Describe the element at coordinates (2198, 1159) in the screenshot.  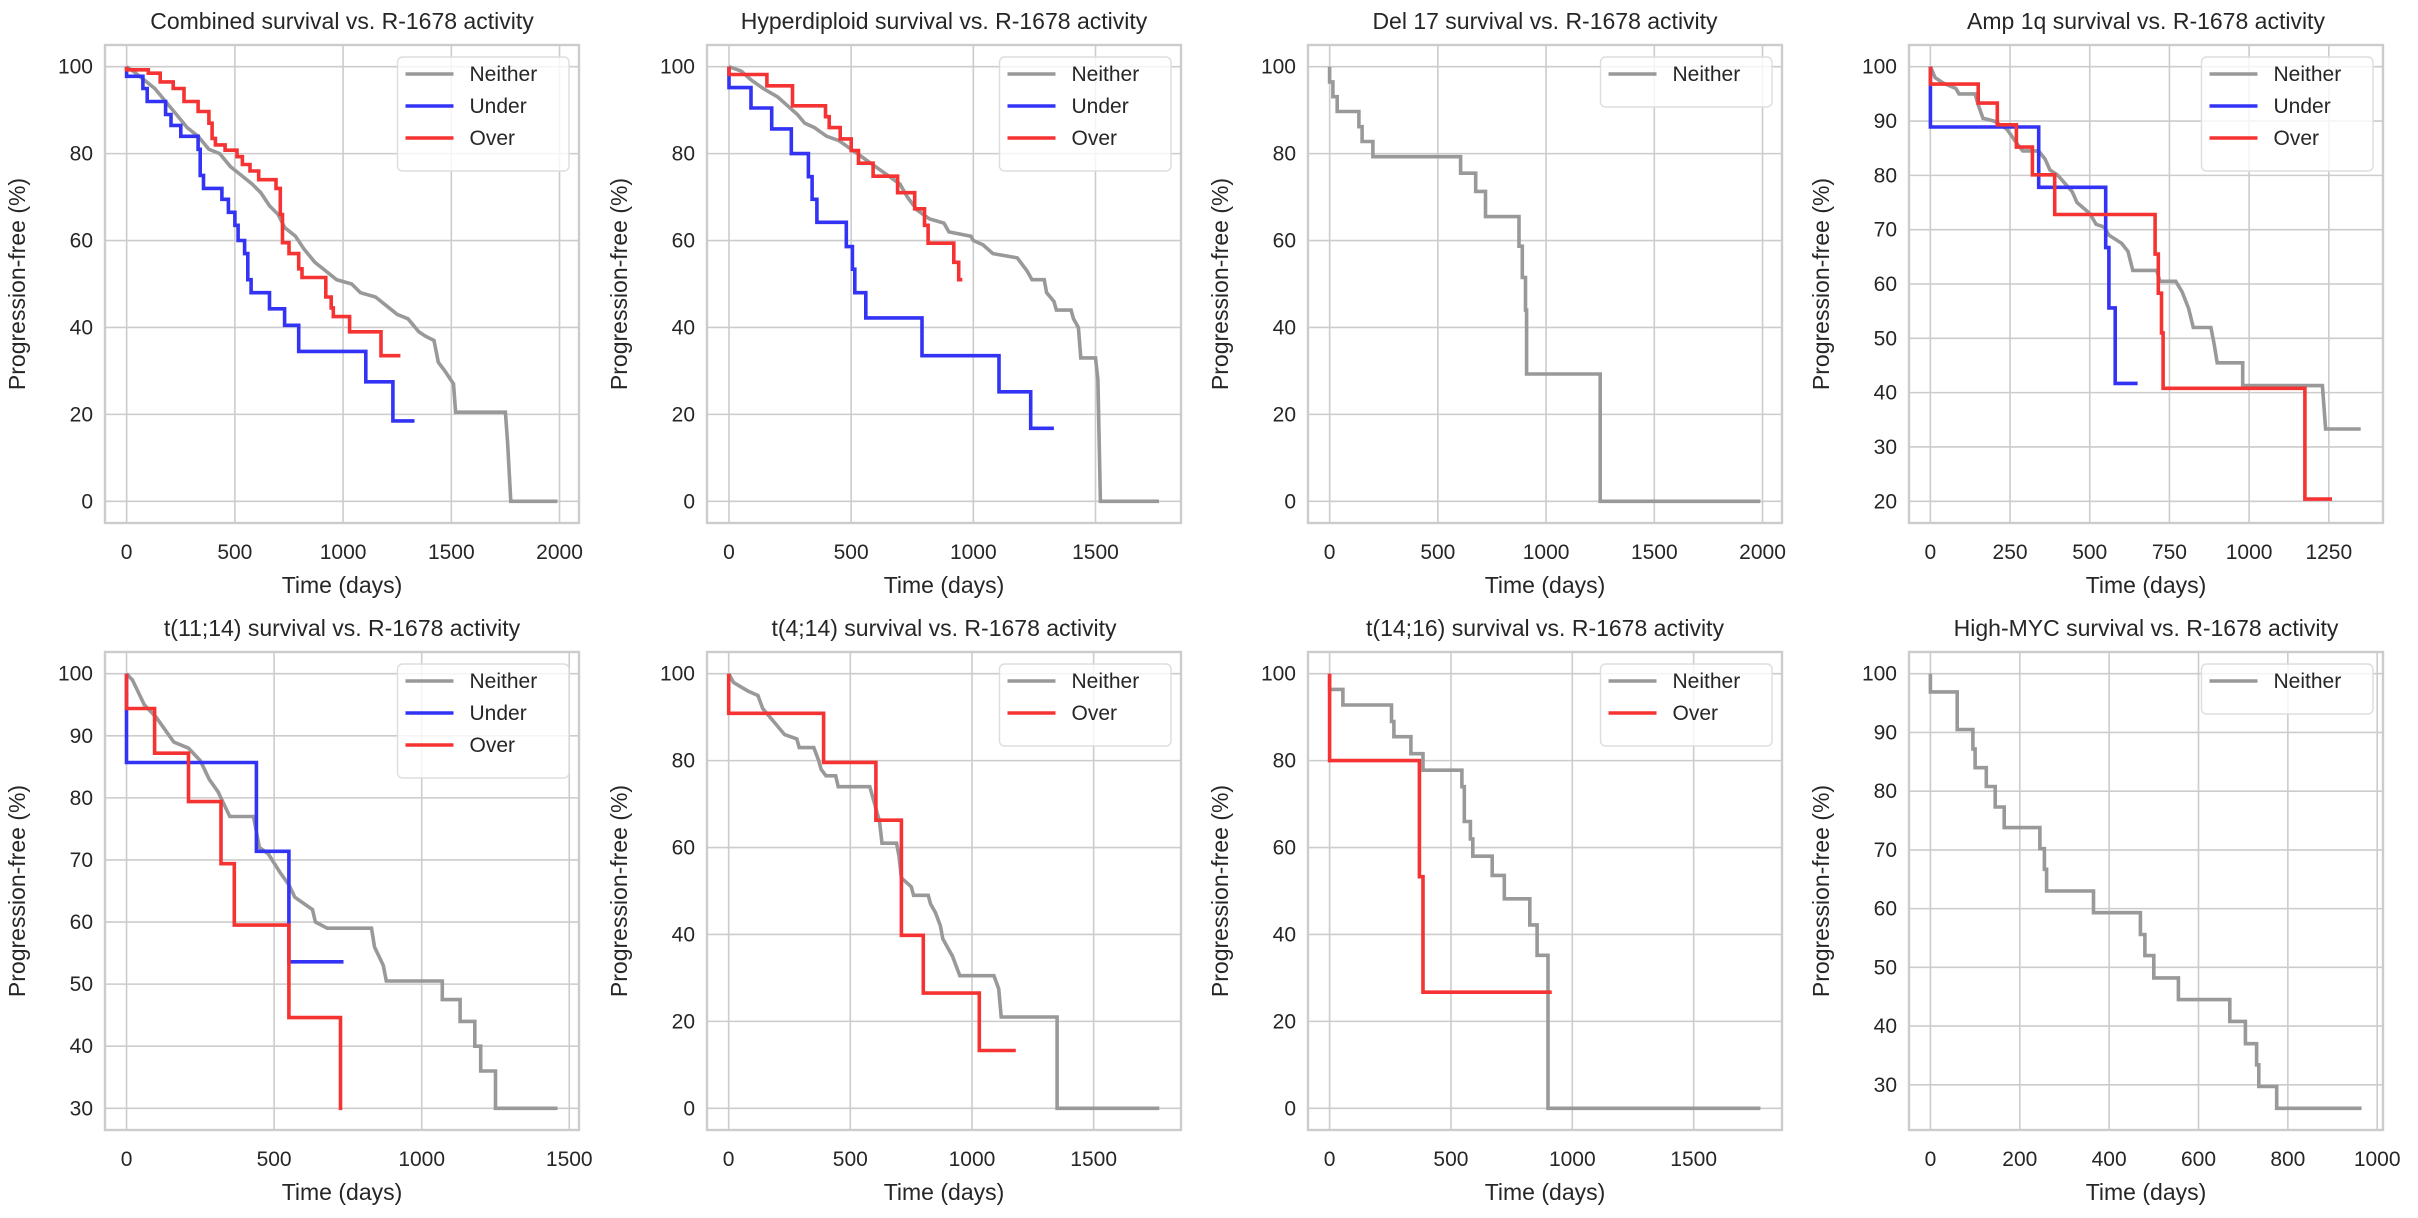
I see `x-tick-label: 600` at that location.